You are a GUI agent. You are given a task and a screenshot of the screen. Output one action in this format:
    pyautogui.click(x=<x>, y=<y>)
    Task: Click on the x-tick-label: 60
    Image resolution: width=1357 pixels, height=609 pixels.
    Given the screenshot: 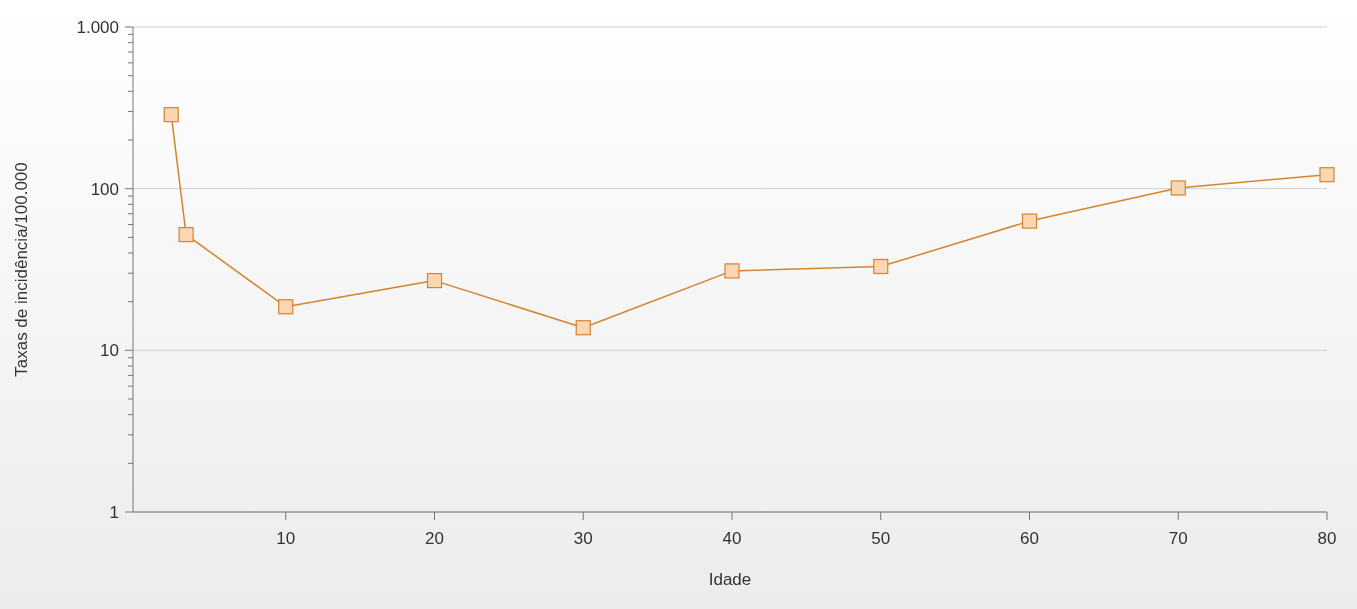 What is the action you would take?
    pyautogui.click(x=1029, y=538)
    